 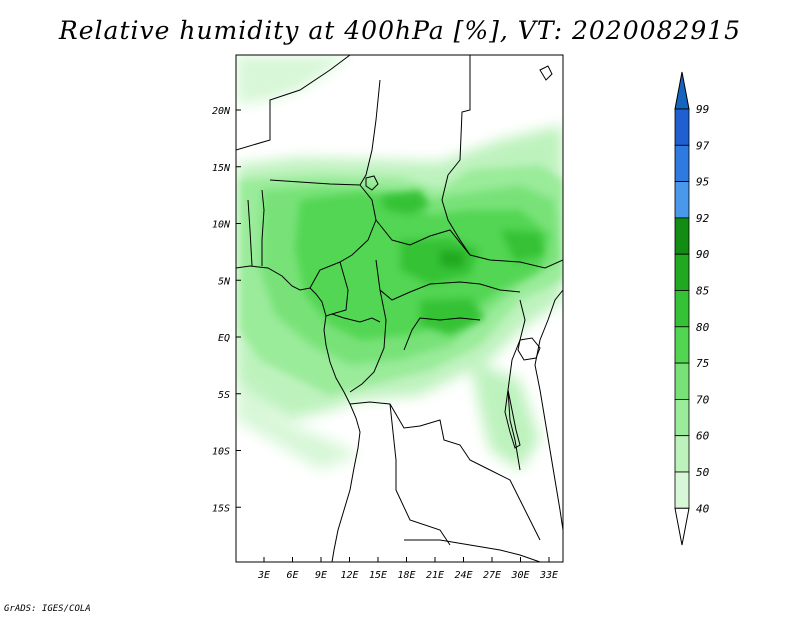 I want to click on lon-label: 33E, so click(x=548, y=575).